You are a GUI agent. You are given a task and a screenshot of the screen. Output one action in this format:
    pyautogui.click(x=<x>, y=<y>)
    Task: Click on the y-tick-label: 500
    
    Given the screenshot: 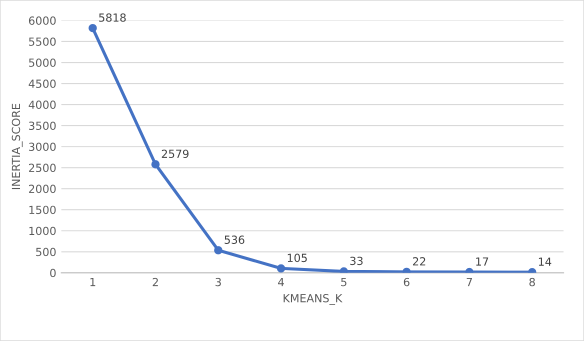 What is the action you would take?
    pyautogui.click(x=46, y=252)
    